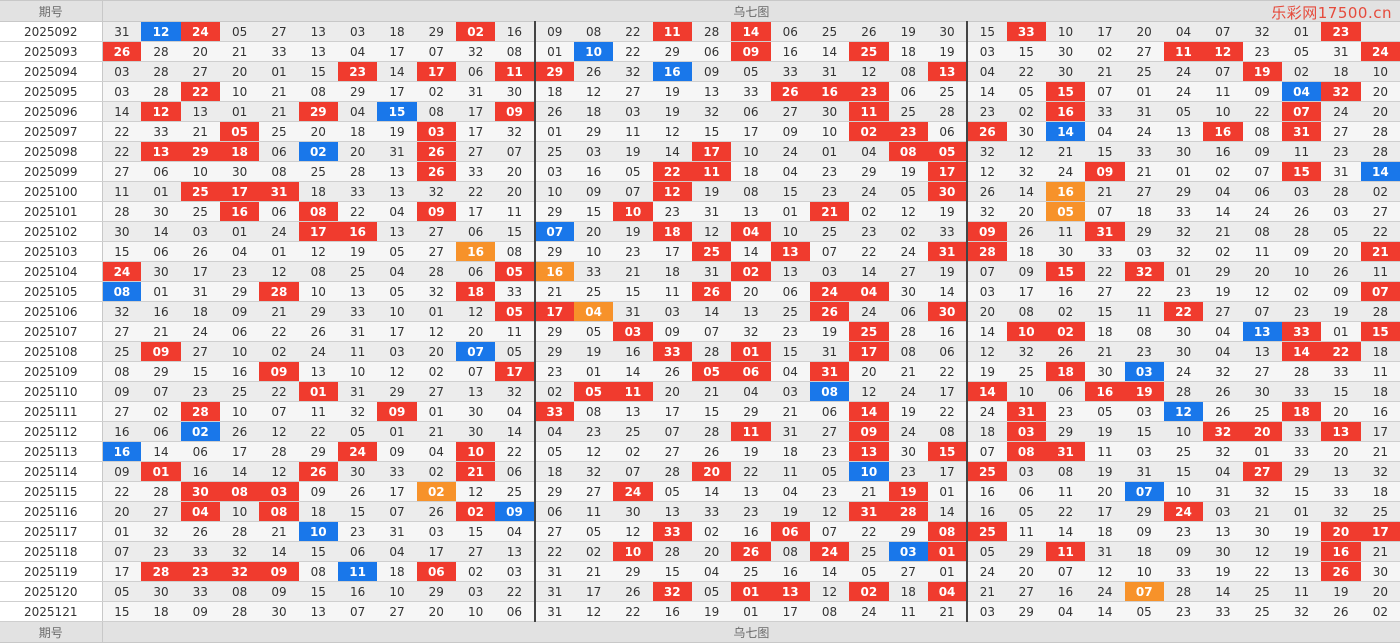 Image resolution: width=1400 pixels, height=643 pixels. What do you see at coordinates (593, 612) in the screenshot?
I see `number-cell: 12` at bounding box center [593, 612].